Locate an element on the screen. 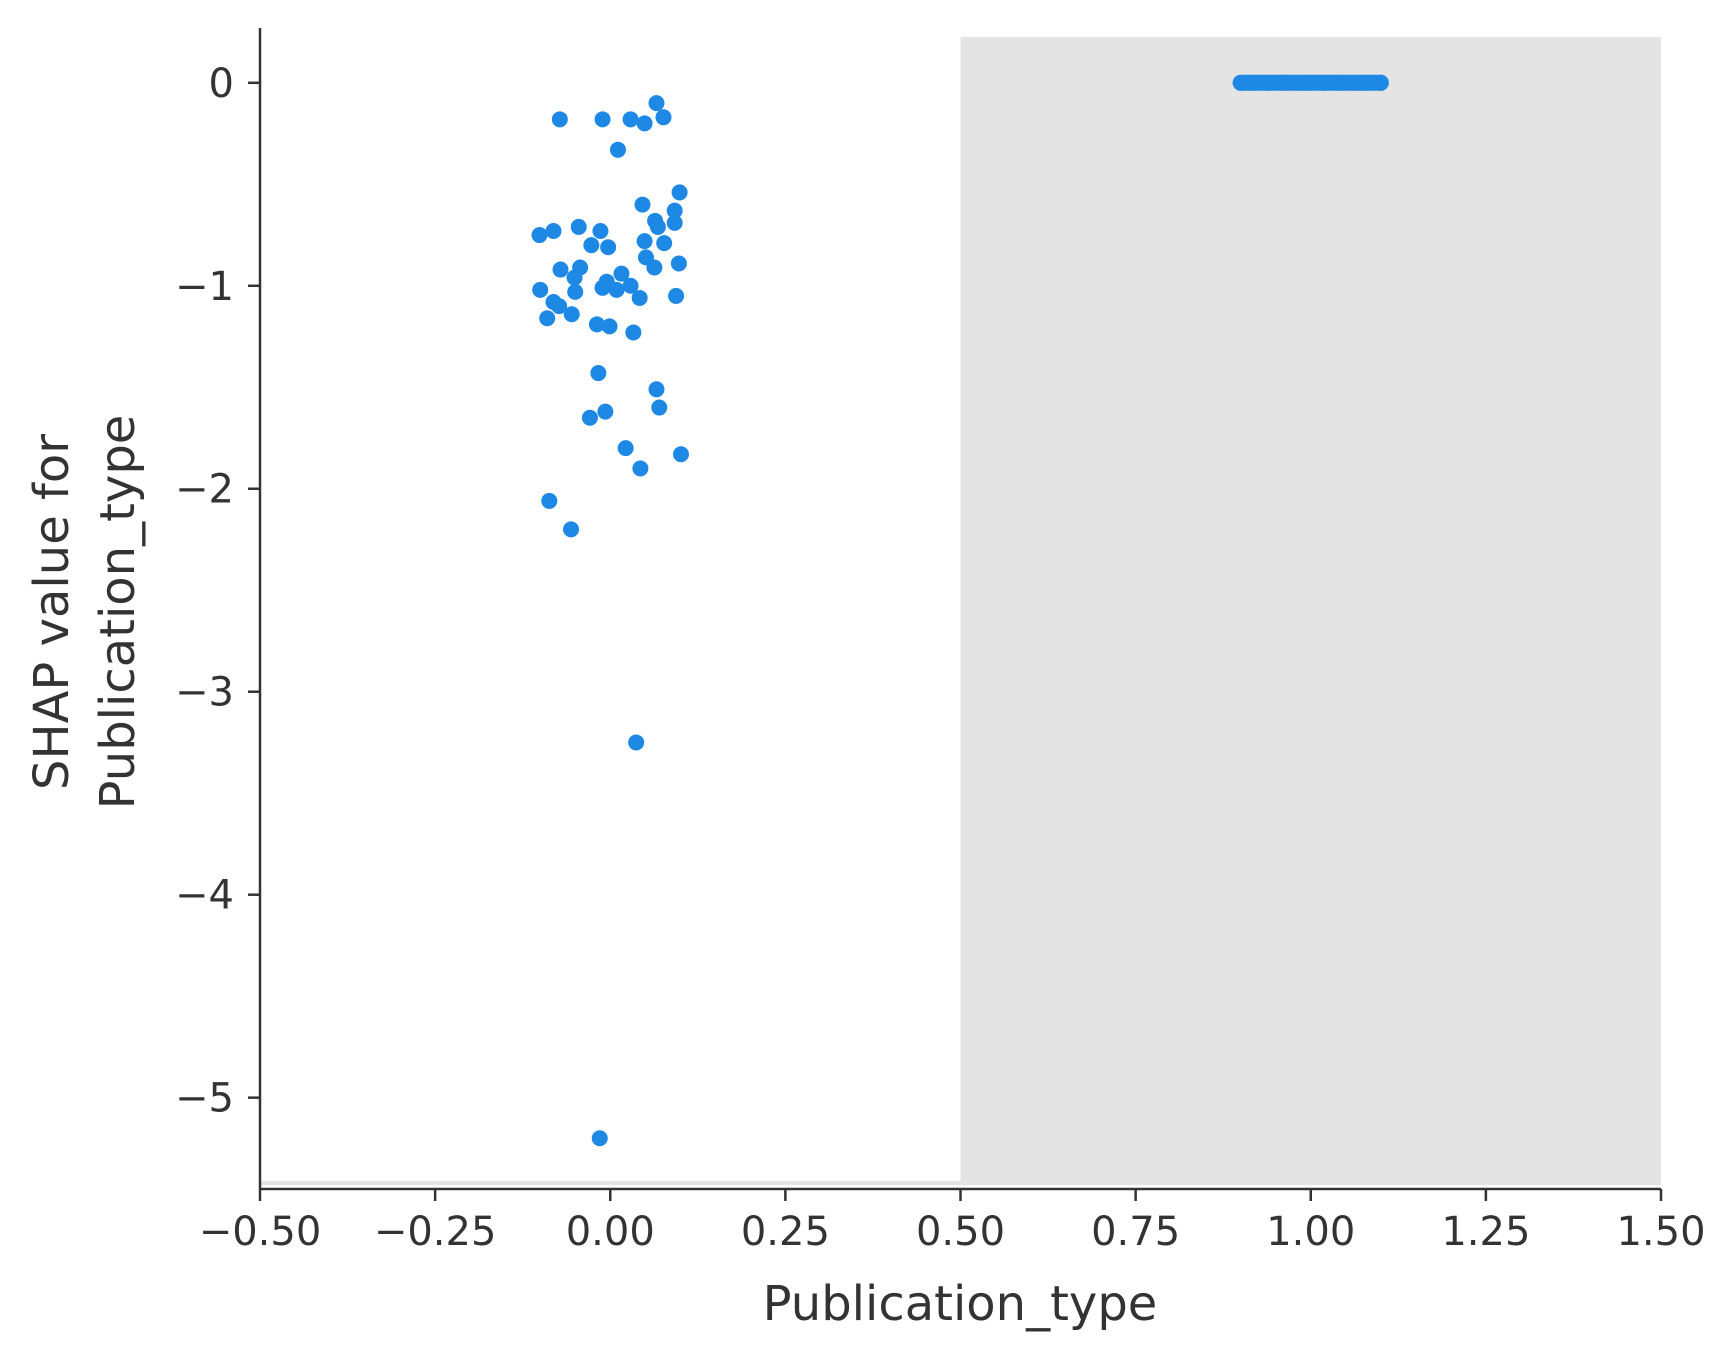 The width and height of the screenshot is (1733, 1359). x-tick-label: −0.50 is located at coordinates (260, 1232).